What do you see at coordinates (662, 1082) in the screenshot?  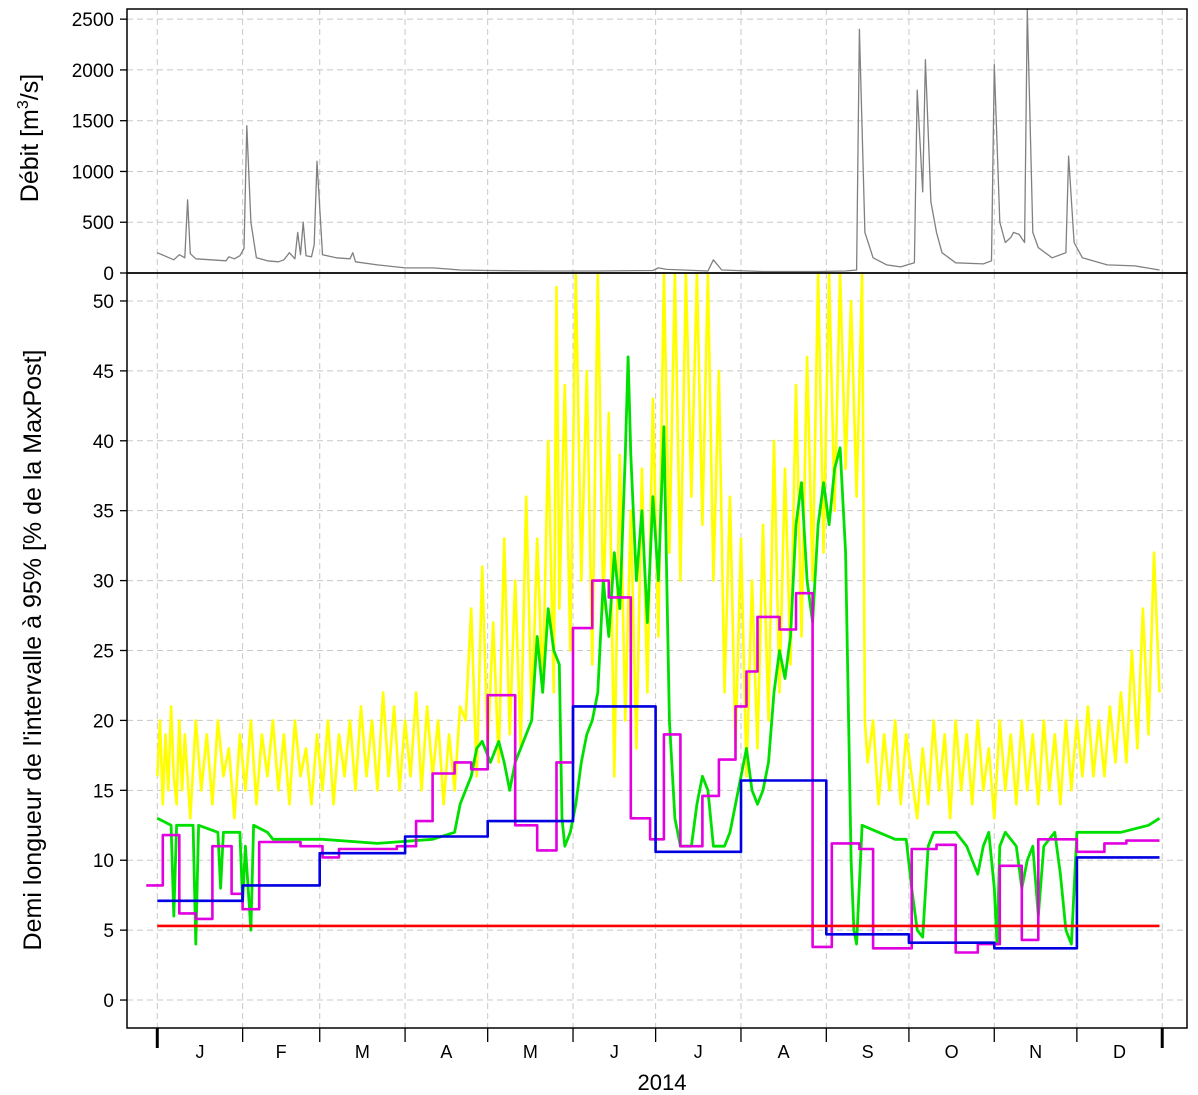 I see `x-axis-title: 2014` at bounding box center [662, 1082].